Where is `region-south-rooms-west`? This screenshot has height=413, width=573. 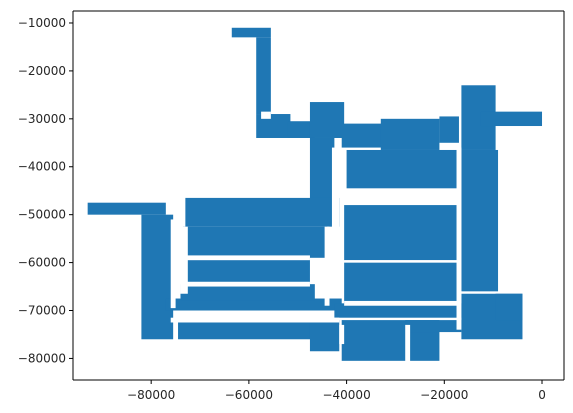
region-south-rooms-west is located at coordinates (256, 330).